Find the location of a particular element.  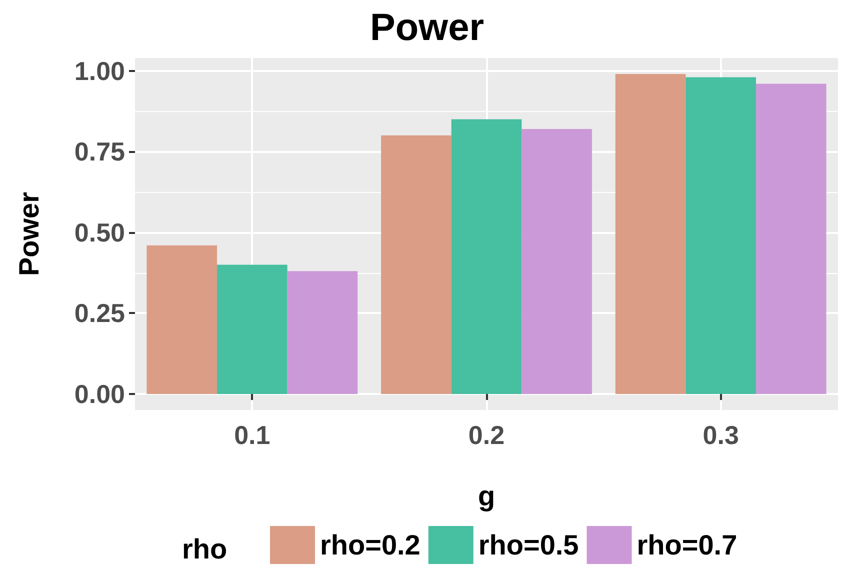

y-axis-title: Power is located at coordinates (29, 234).